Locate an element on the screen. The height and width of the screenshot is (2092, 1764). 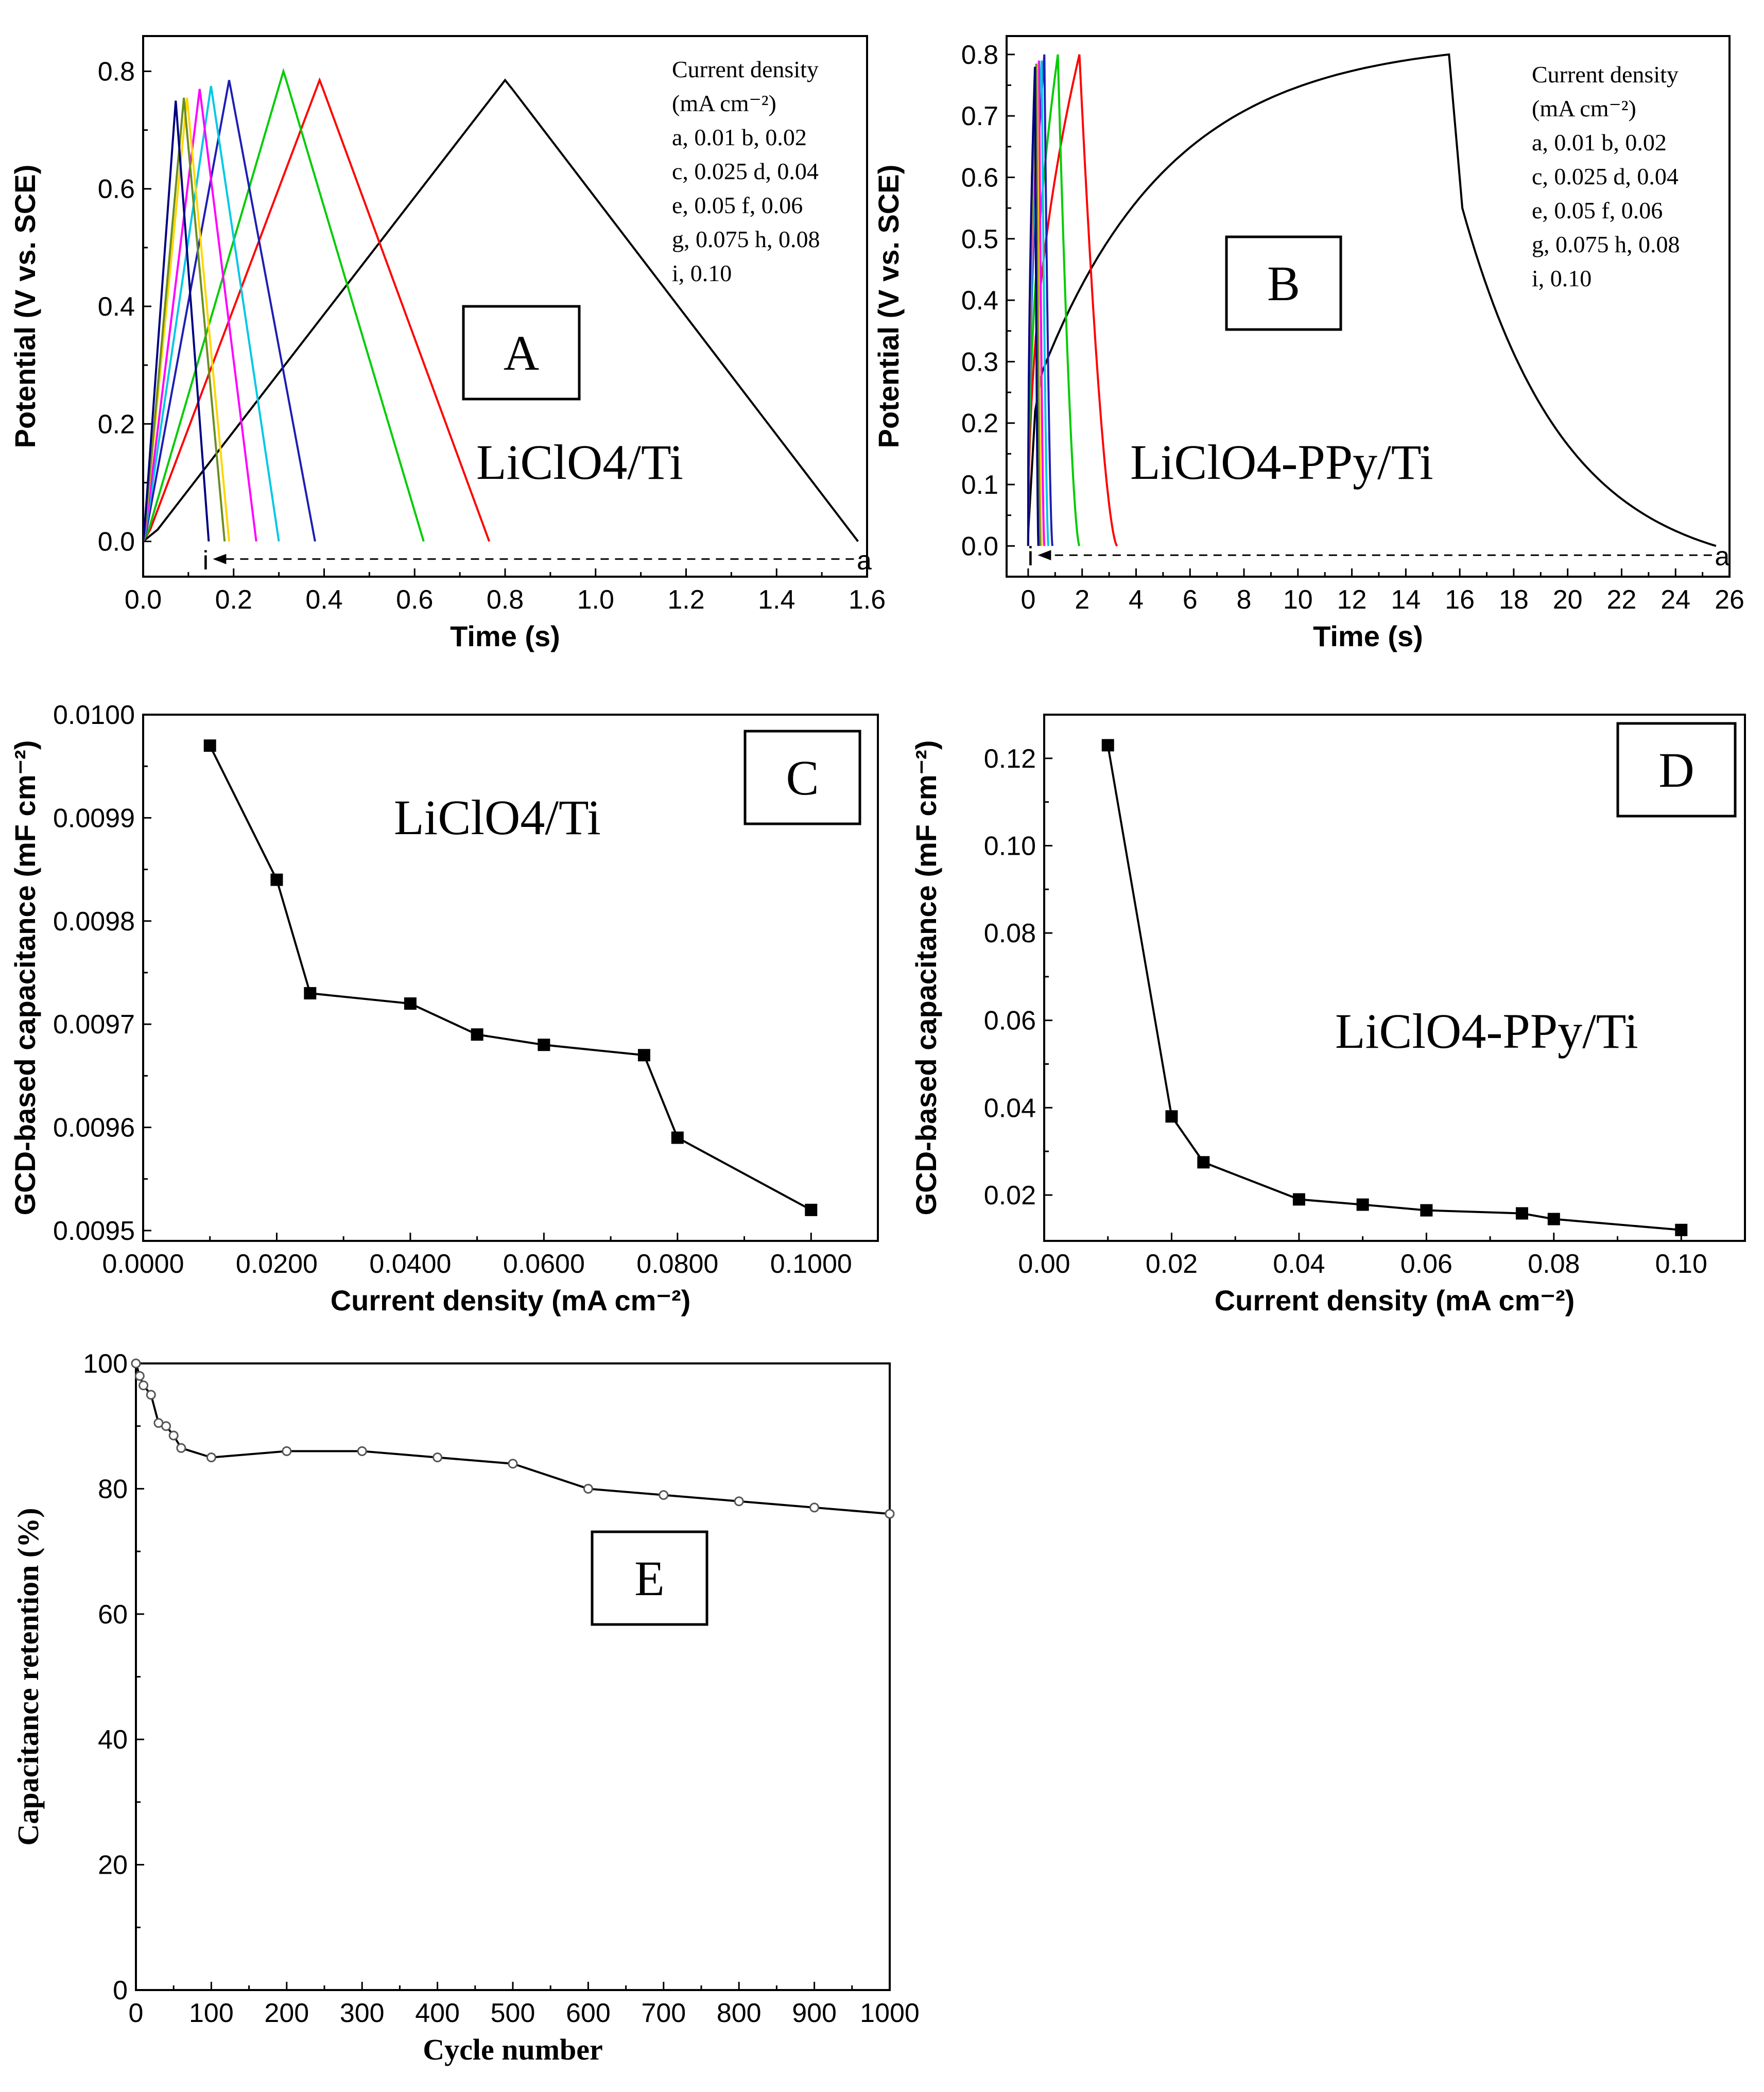
x-tick-label: 0.4 is located at coordinates (323, 600).